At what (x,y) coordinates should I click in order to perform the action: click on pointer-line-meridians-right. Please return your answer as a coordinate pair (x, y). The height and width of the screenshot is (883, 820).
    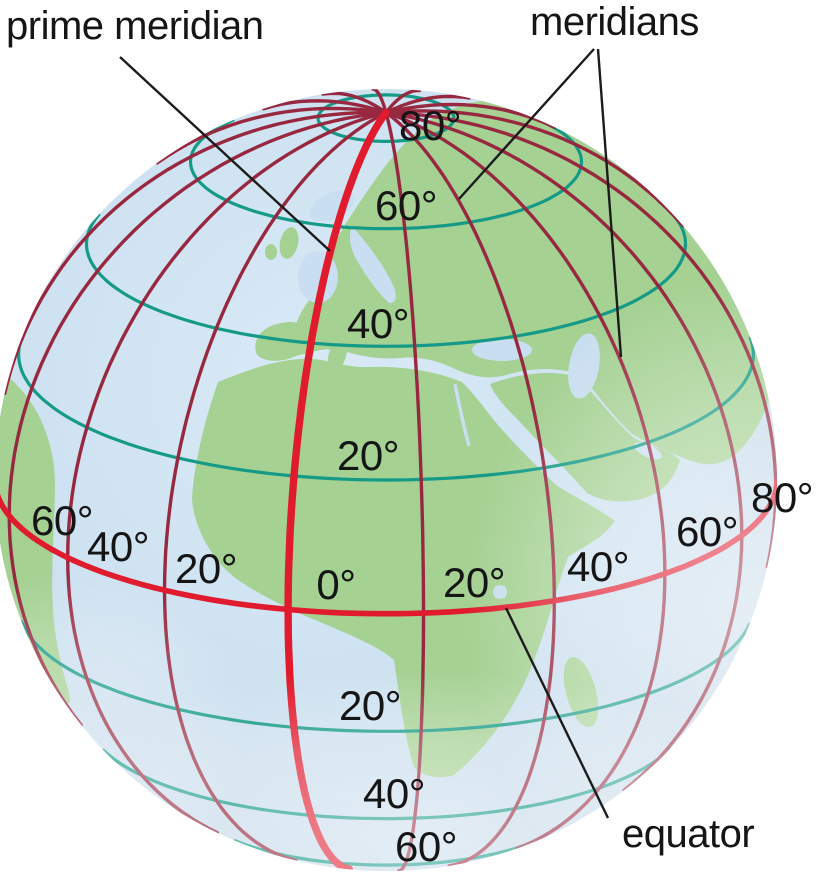
    Looking at the image, I should click on (609, 203).